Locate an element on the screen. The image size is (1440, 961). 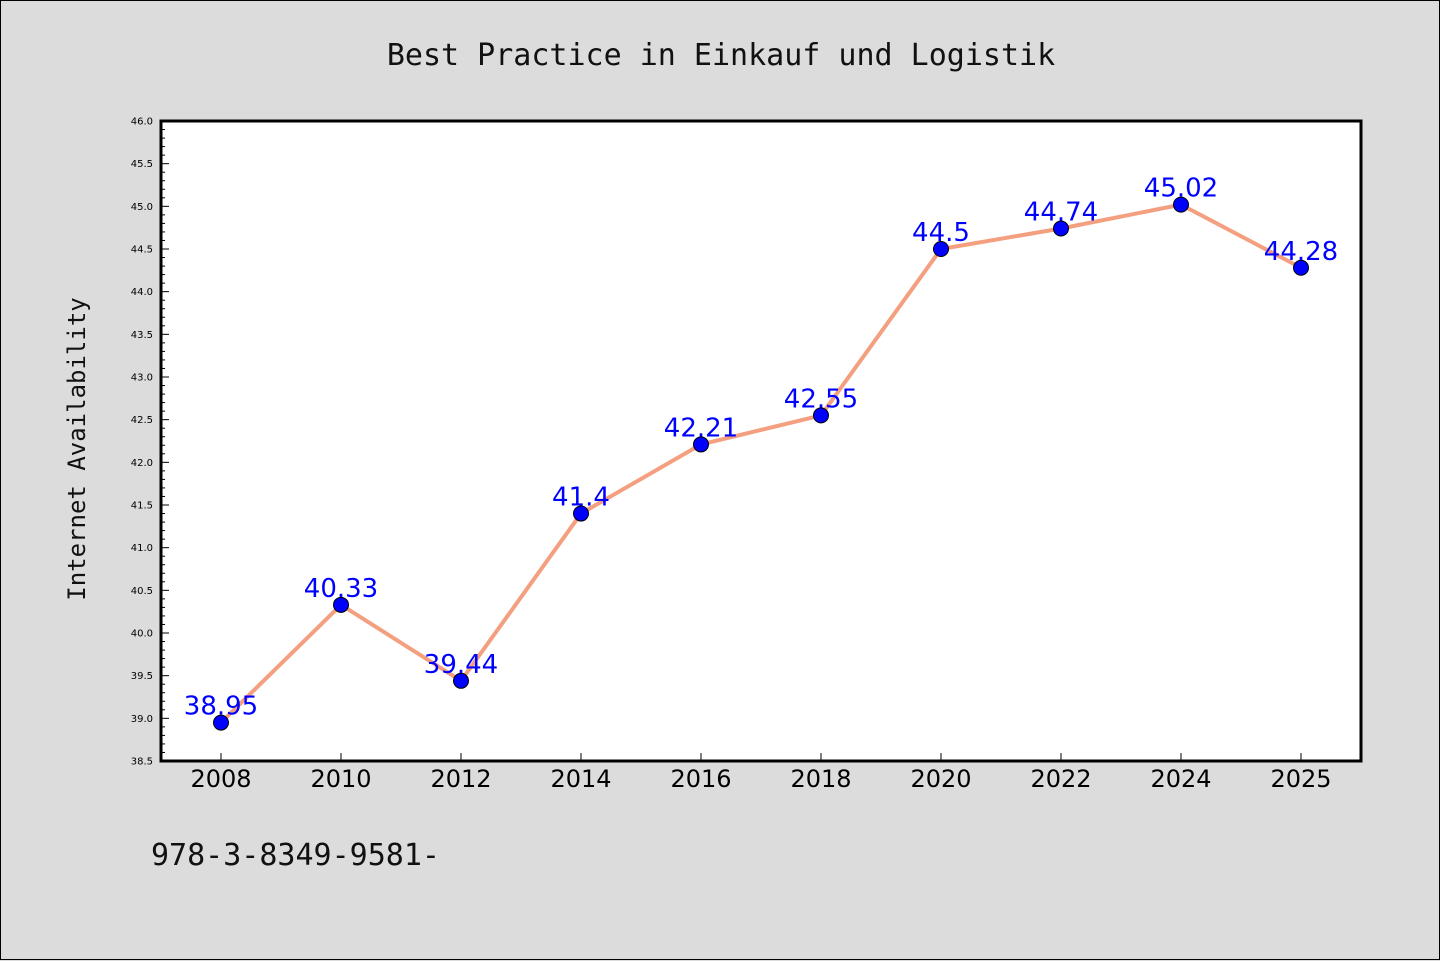
y-tick-label: 46.0 is located at coordinates (142, 122).